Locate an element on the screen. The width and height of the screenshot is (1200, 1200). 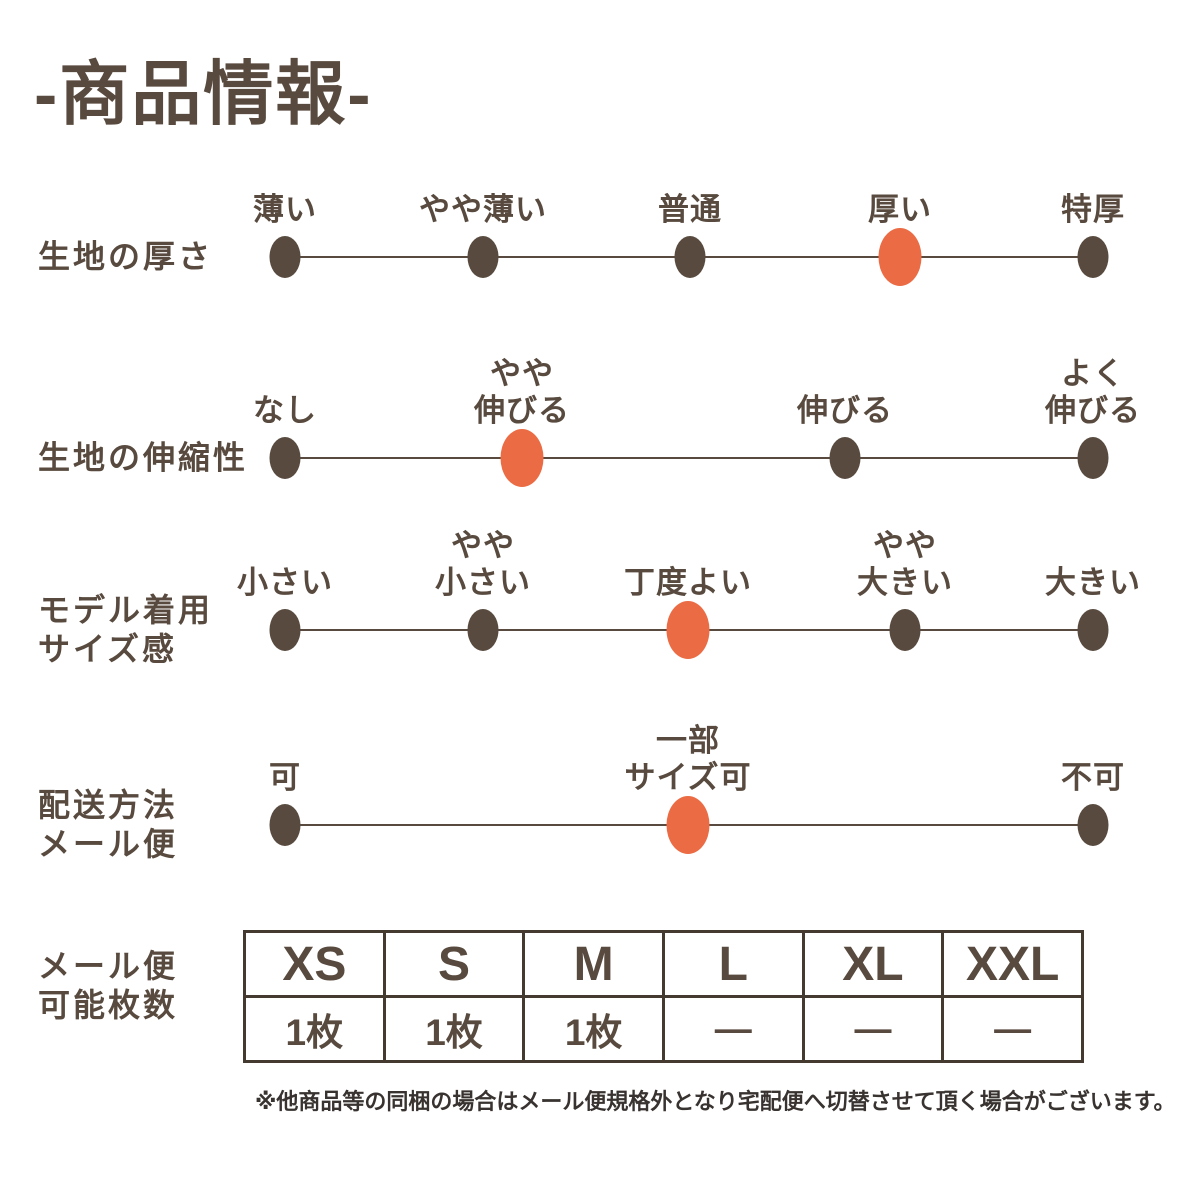
fabric-stretch-scale-line is located at coordinates (689, 458).